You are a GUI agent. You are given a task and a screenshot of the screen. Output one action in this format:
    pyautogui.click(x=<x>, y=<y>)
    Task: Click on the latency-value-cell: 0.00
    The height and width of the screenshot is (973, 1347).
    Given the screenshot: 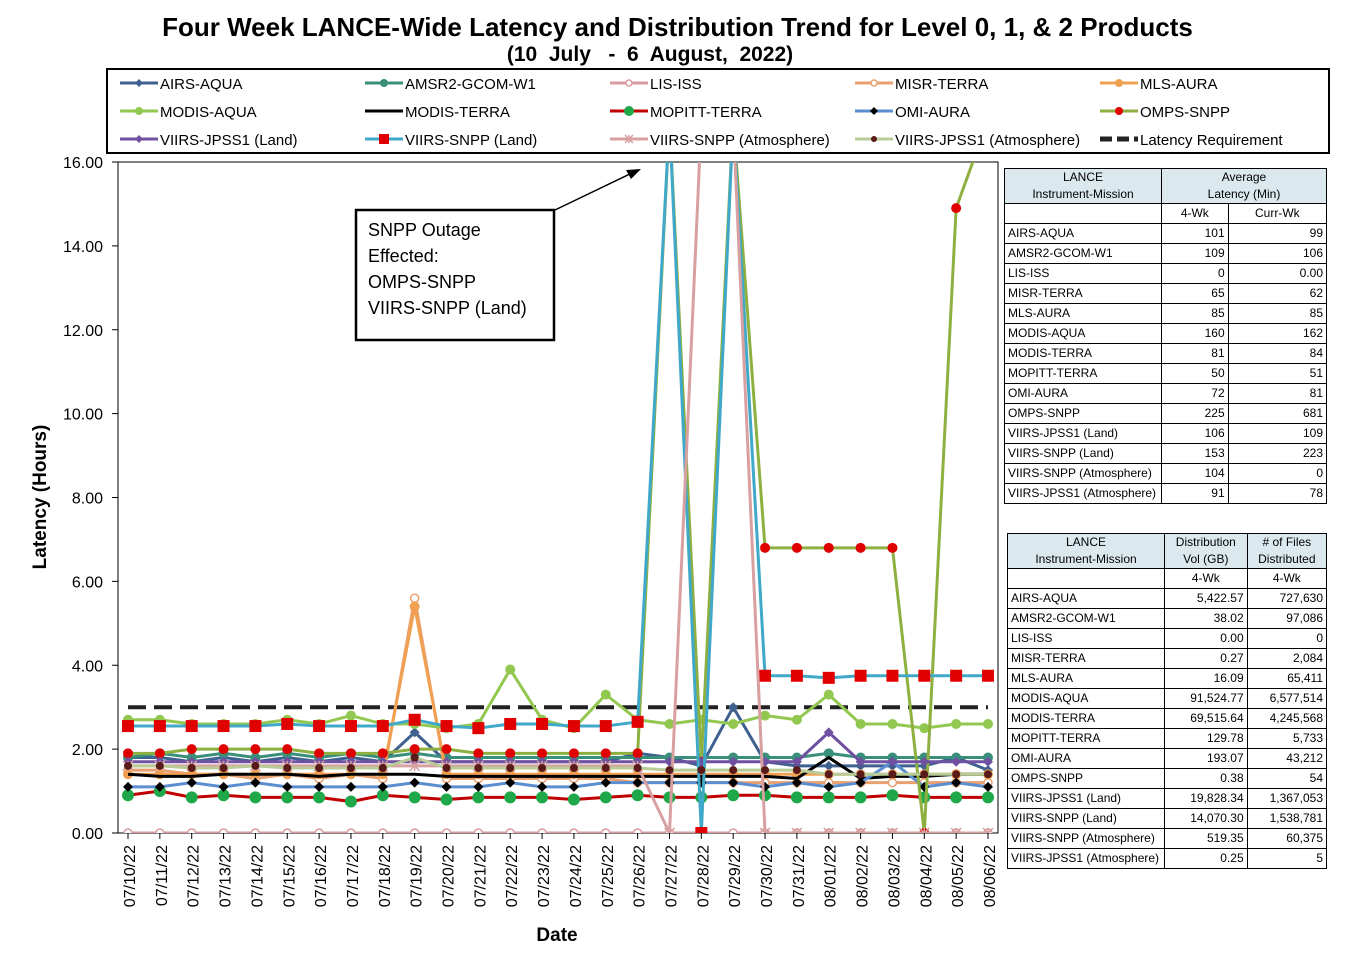 What is the action you would take?
    pyautogui.click(x=1277, y=273)
    